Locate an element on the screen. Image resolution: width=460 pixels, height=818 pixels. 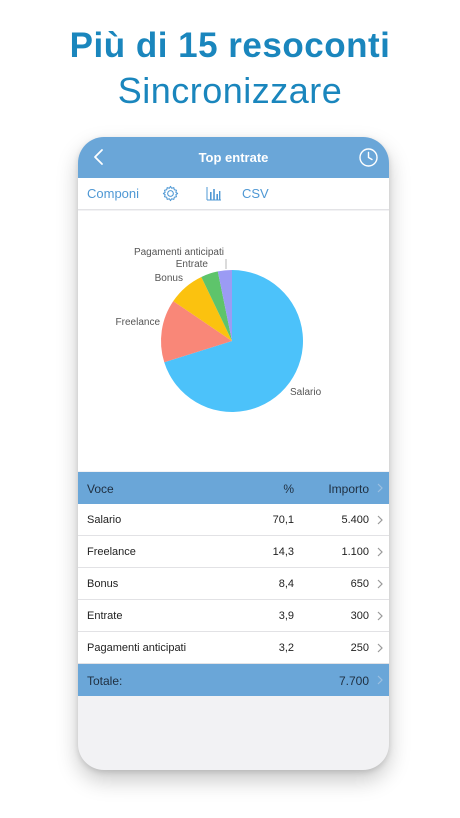
pie-slice-freelance is located at coordinates (196, 332).